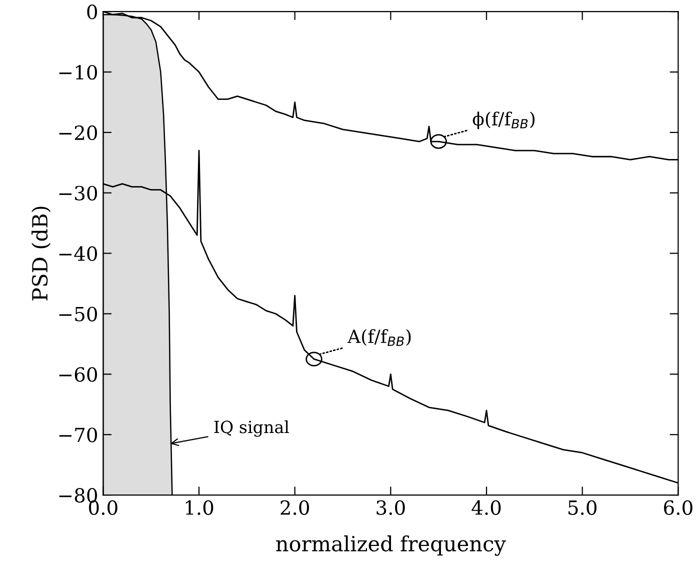 The width and height of the screenshot is (697, 579). What do you see at coordinates (78, 314) in the screenshot?
I see `y-tick-label: −50` at bounding box center [78, 314].